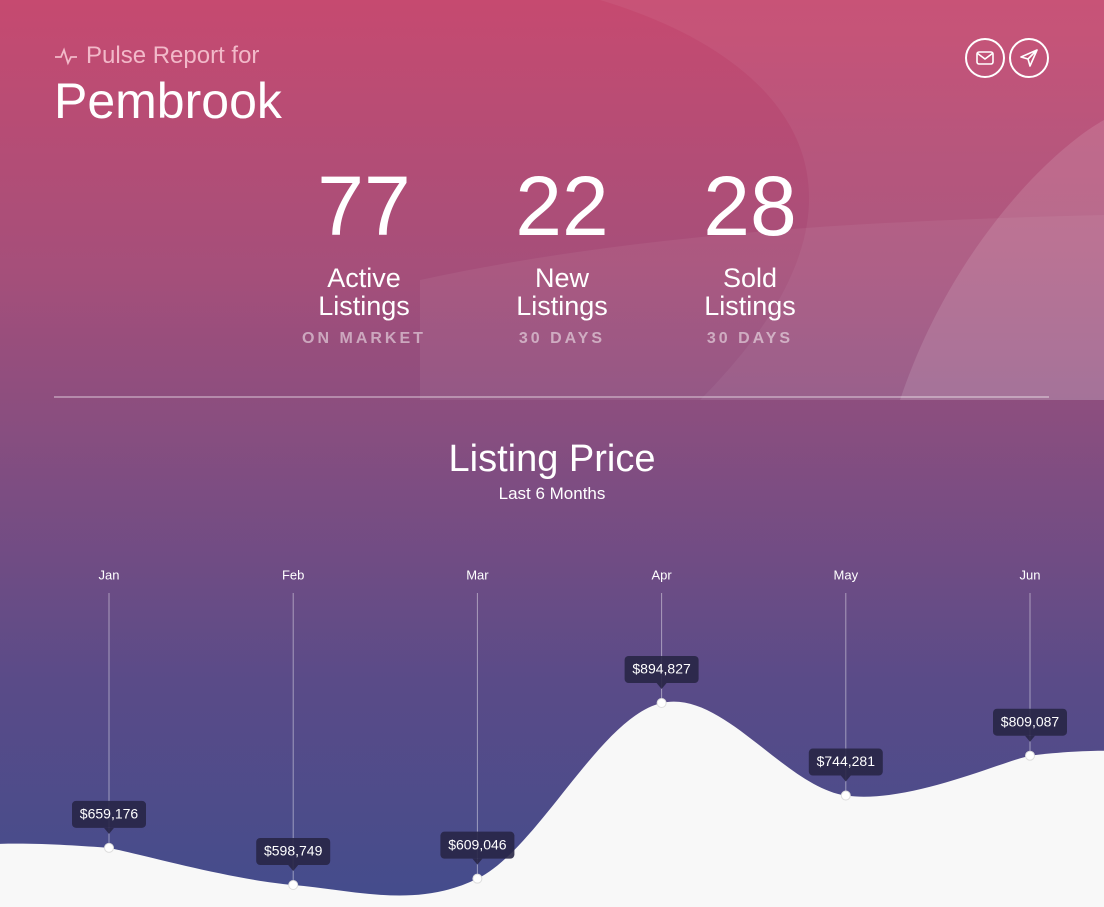 The width and height of the screenshot is (1104, 907). What do you see at coordinates (661, 574) in the screenshot?
I see `x-tick-label: Apr` at bounding box center [661, 574].